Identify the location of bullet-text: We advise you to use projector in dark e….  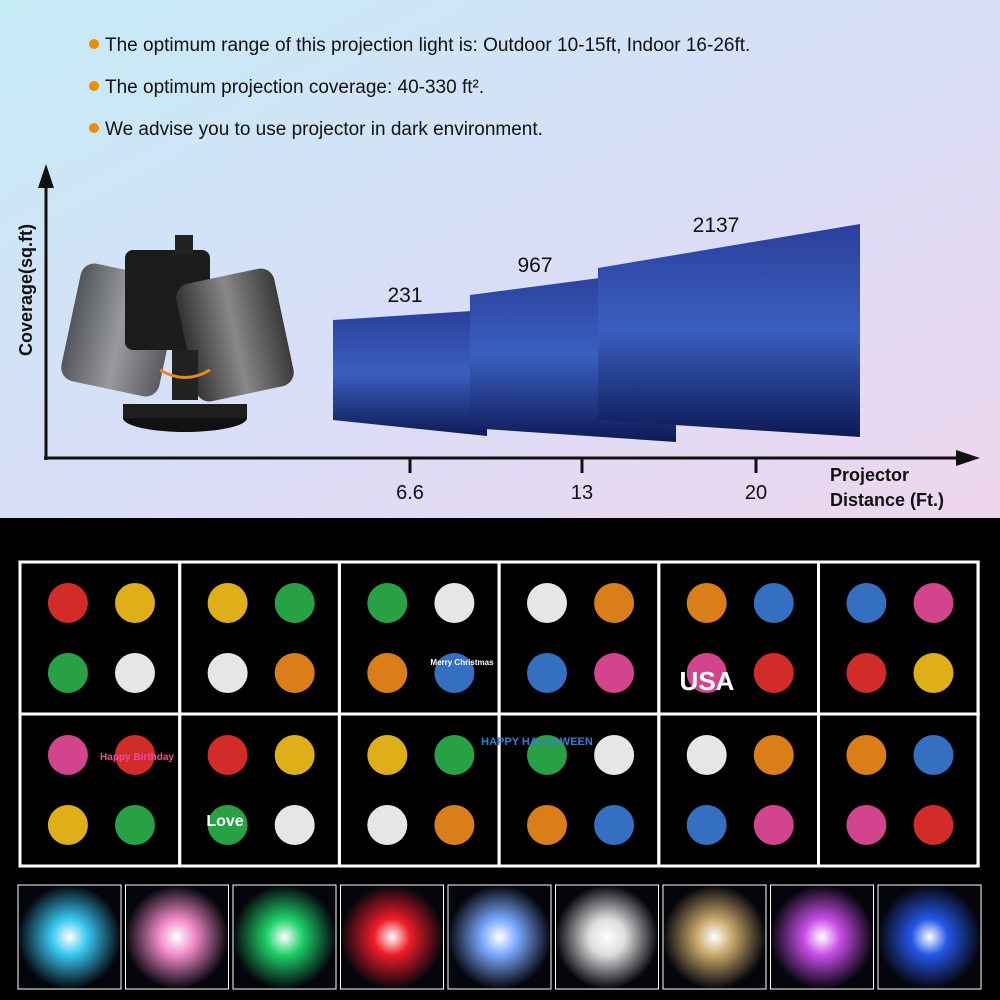
(324, 129).